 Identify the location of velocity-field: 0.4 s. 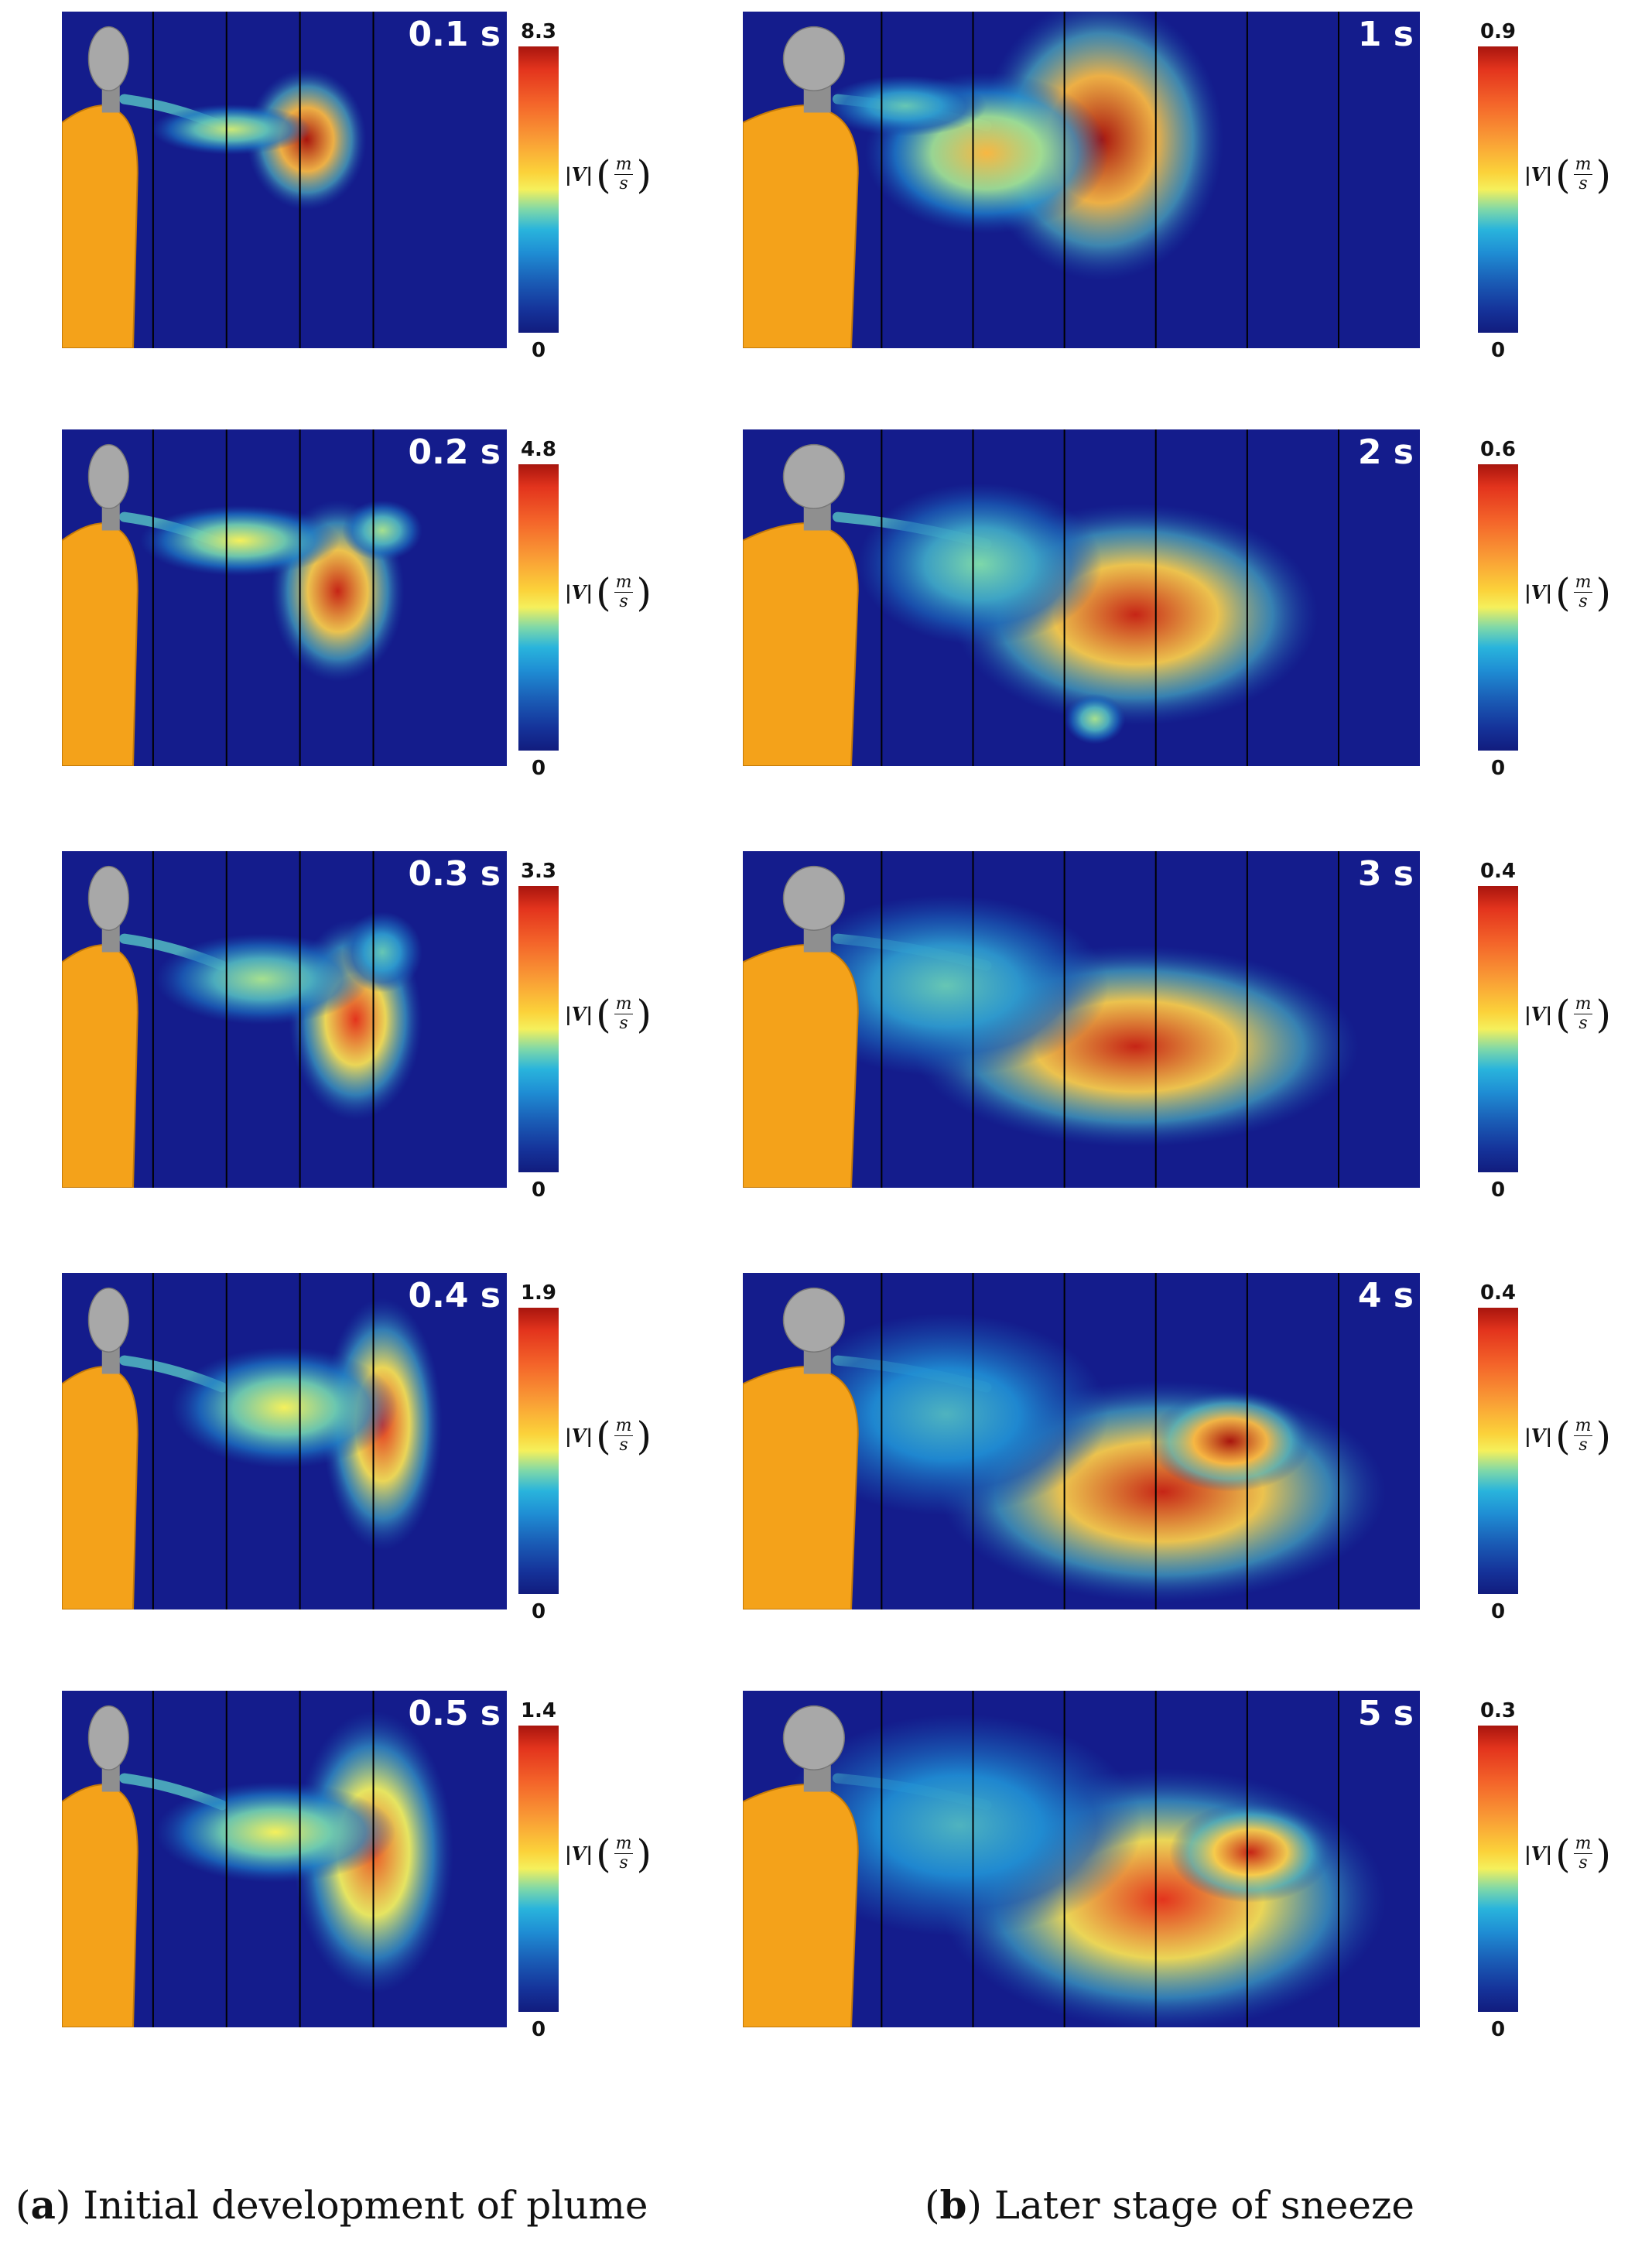
(285, 1441).